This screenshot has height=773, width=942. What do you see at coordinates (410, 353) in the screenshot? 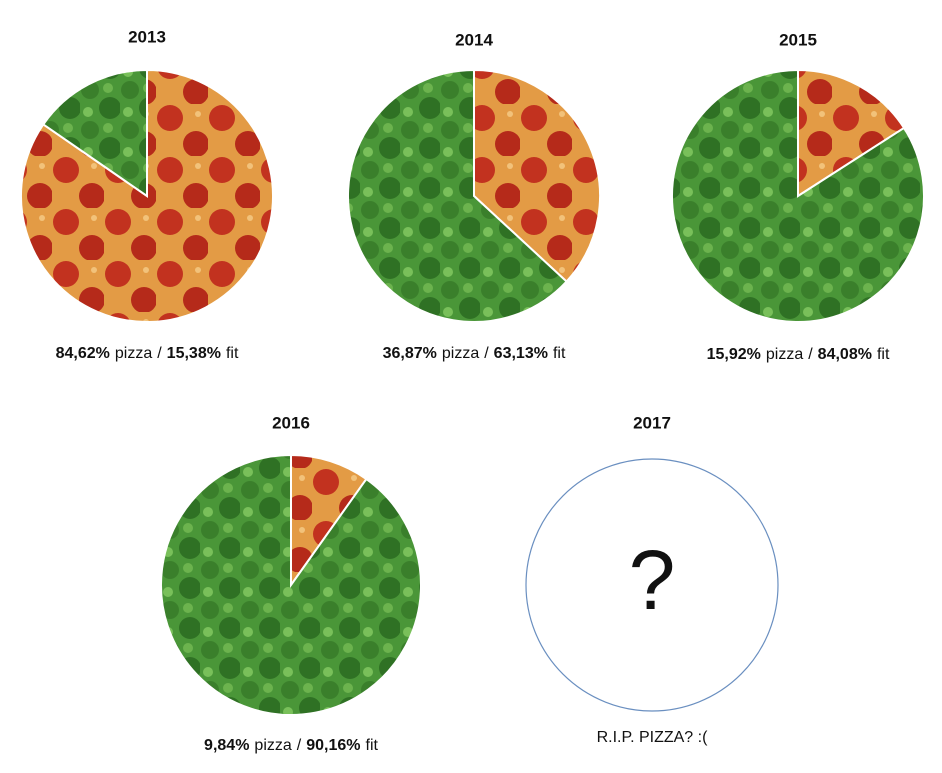
I see `value-label: 36,87%` at bounding box center [410, 353].